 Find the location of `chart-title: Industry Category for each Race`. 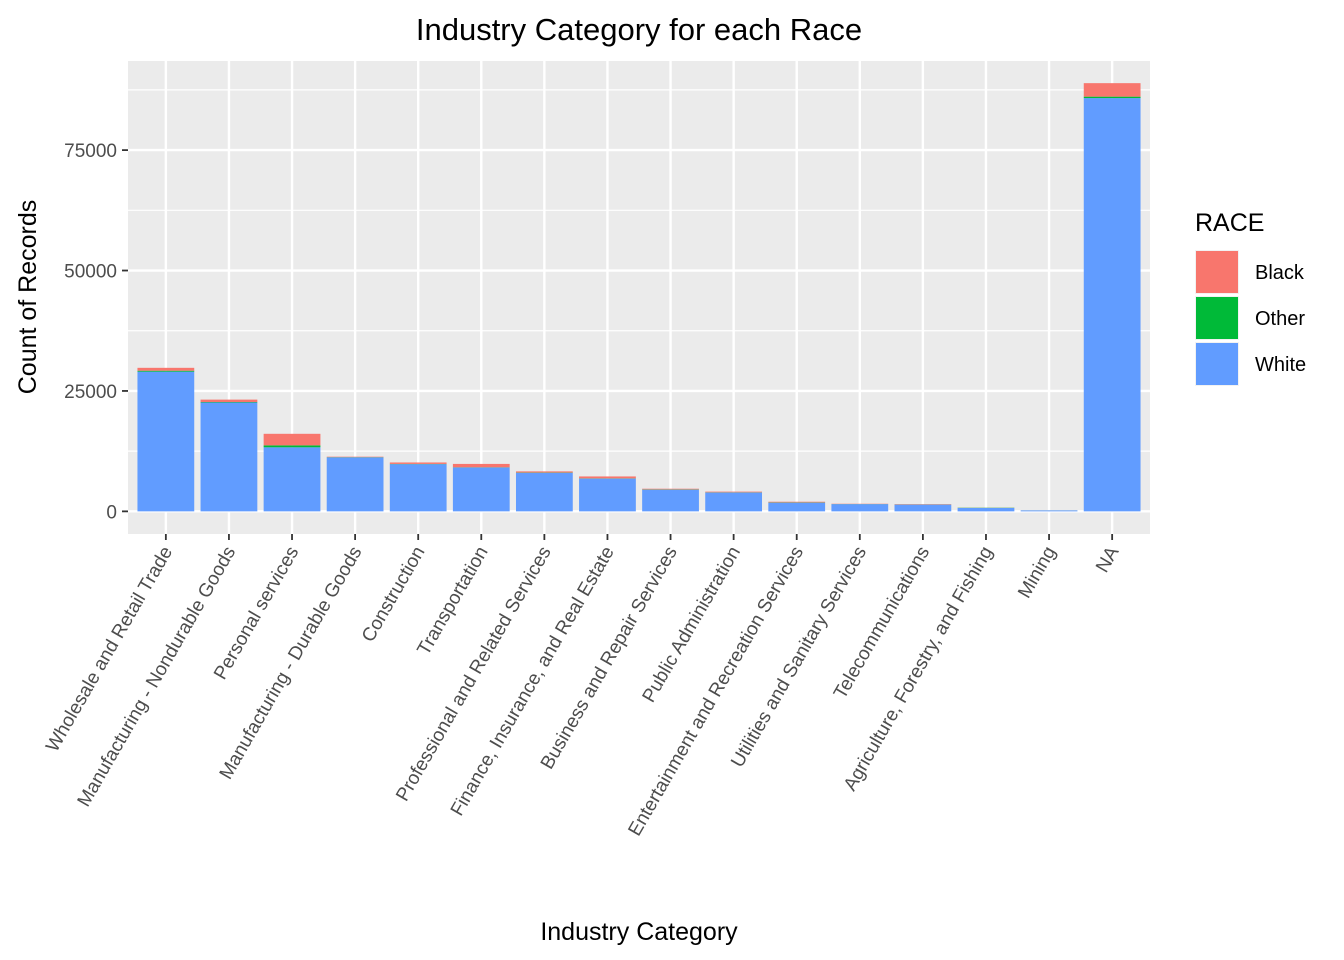

chart-title: Industry Category for each Race is located at coordinates (639, 29).